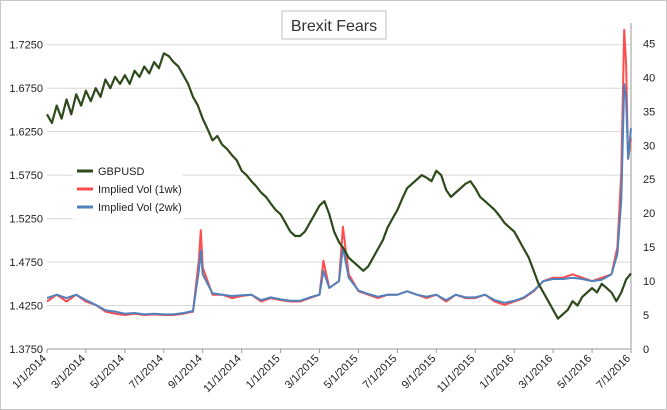 This screenshot has height=410, width=667. What do you see at coordinates (26, 220) in the screenshot?
I see `y-left-tick-label: 1.5250` at bounding box center [26, 220].